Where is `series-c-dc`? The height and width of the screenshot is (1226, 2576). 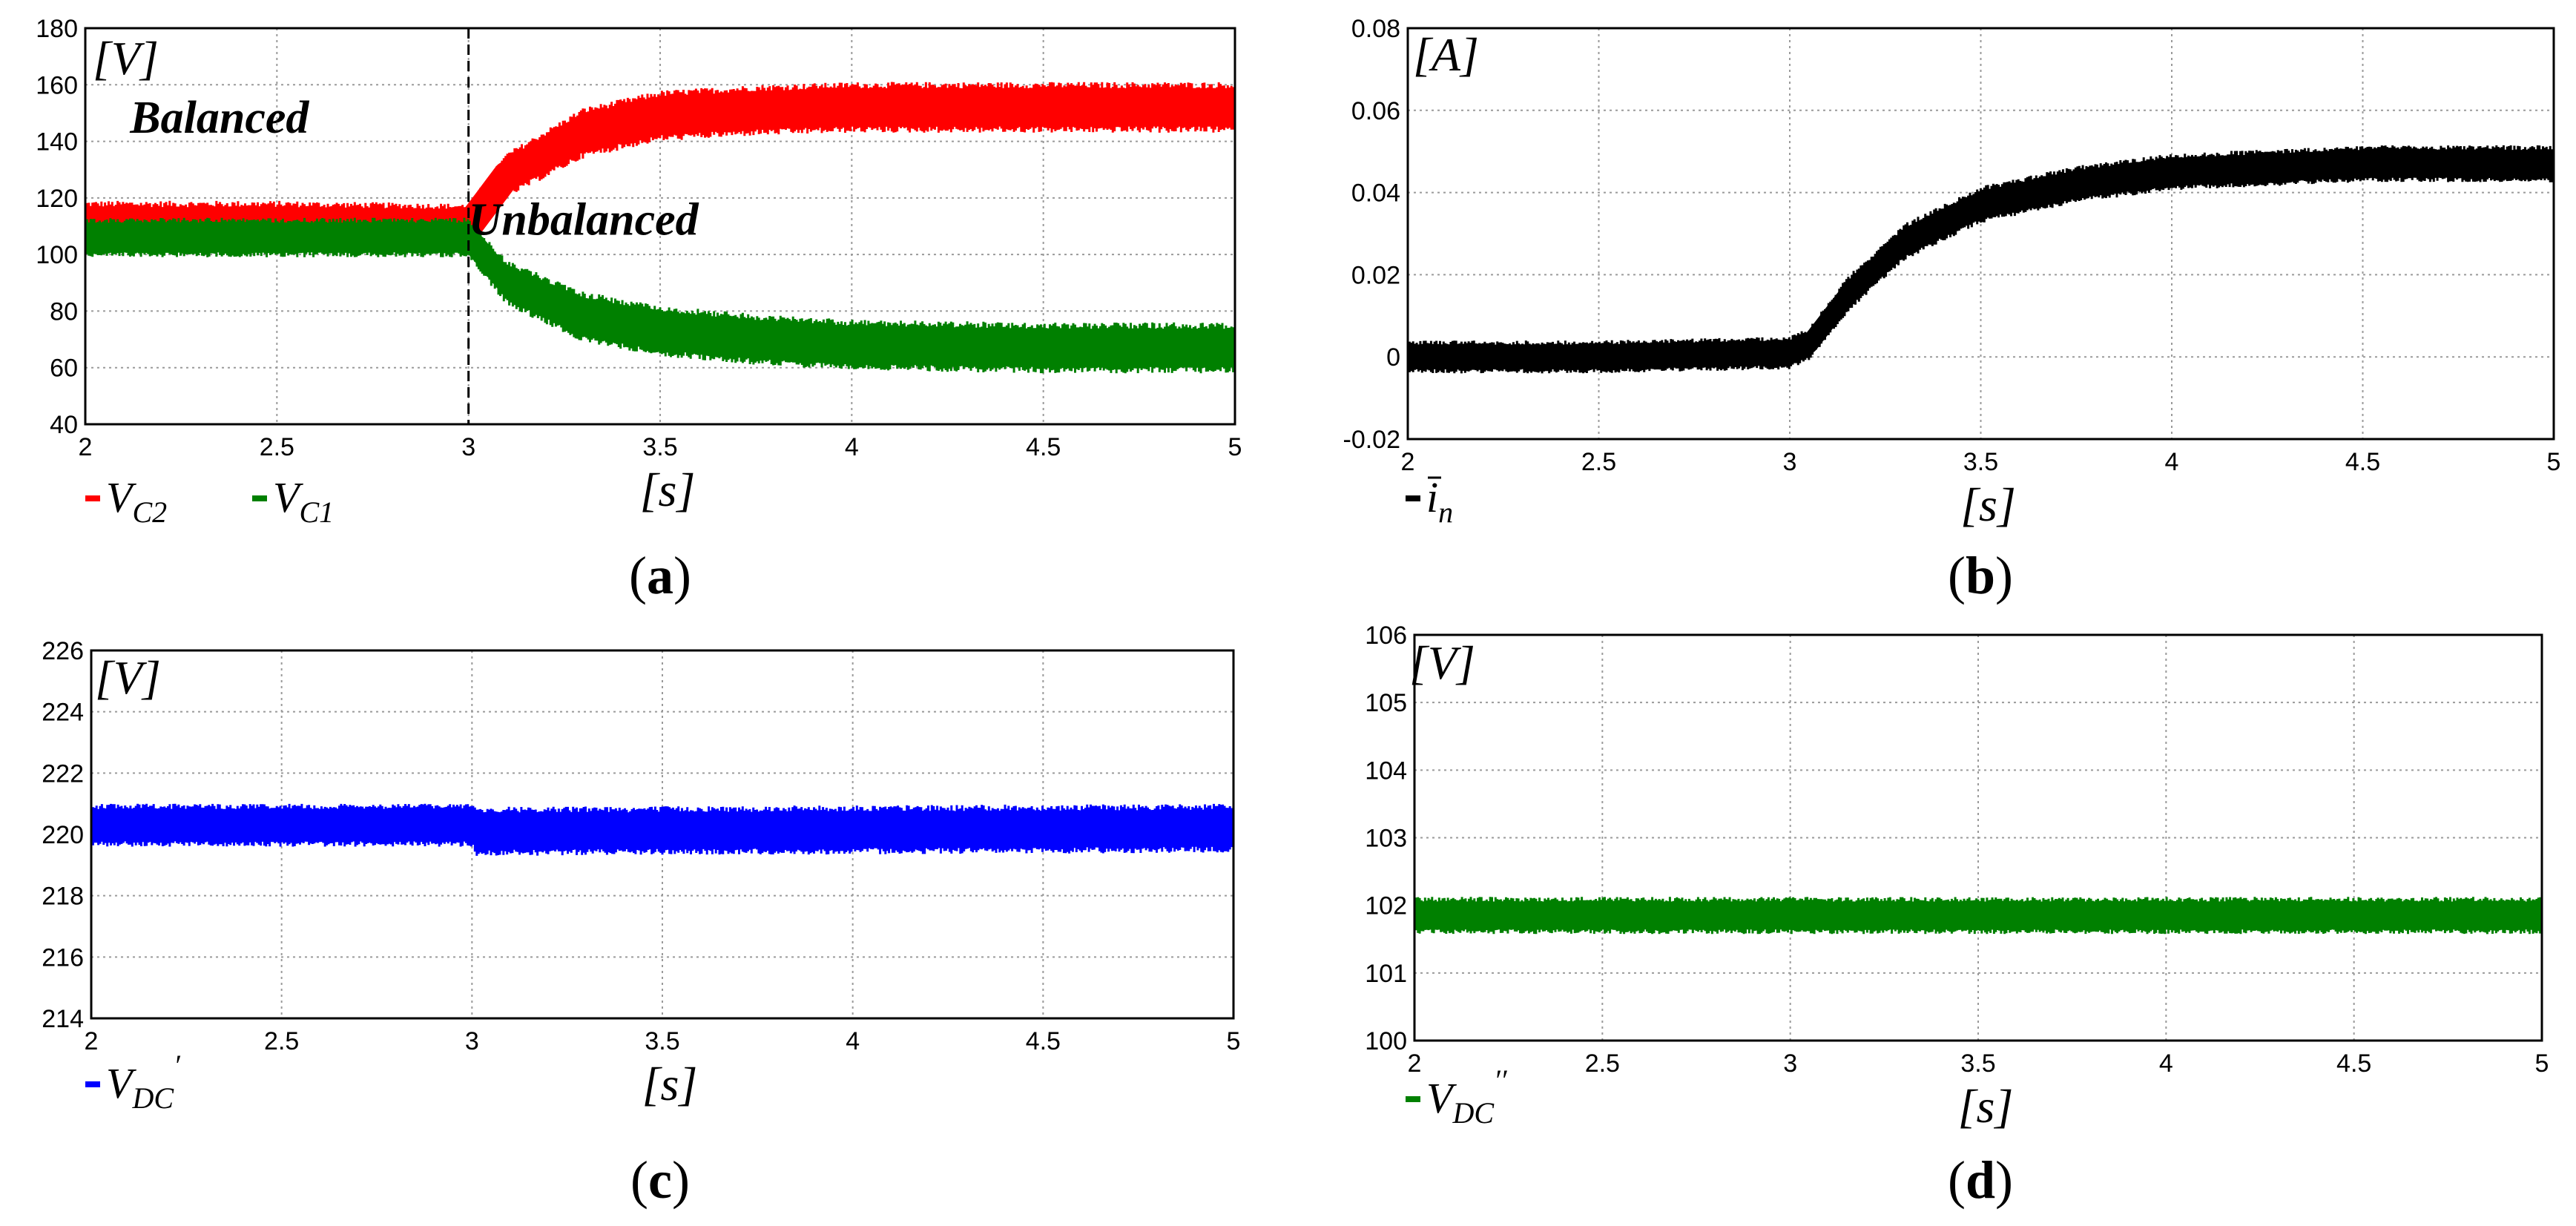
series-c-dc is located at coordinates (662, 829).